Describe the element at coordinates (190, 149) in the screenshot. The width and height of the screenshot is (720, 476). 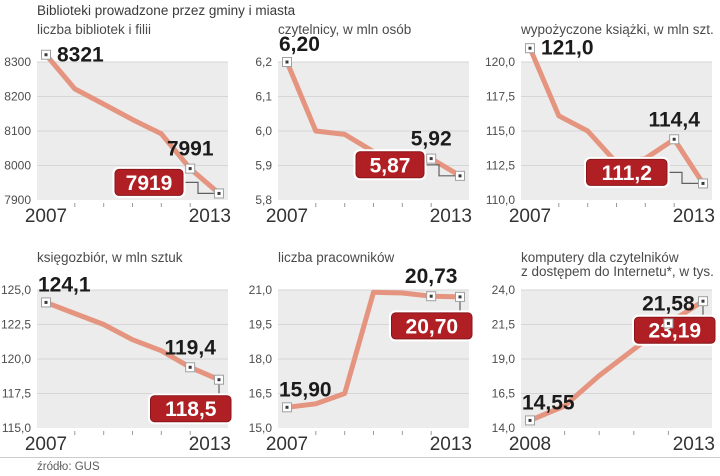
I see `value-label-second-last: 7991` at that location.